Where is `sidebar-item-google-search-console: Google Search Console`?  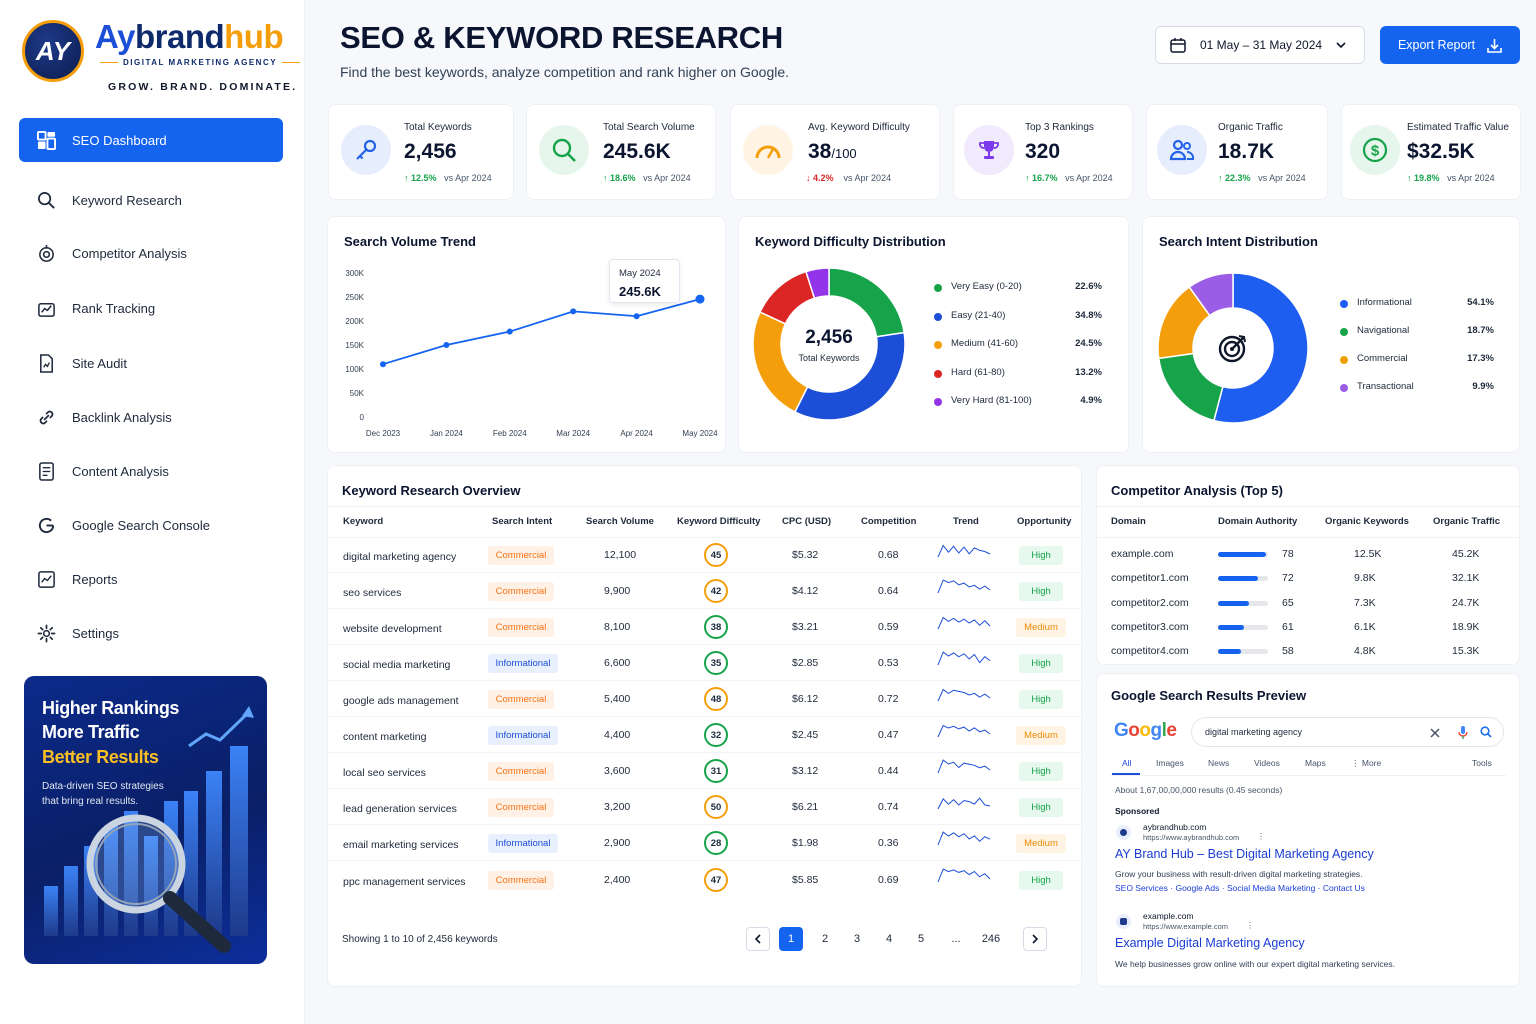 sidebar-item-google-search-console: Google Search Console is located at coordinates (151, 525).